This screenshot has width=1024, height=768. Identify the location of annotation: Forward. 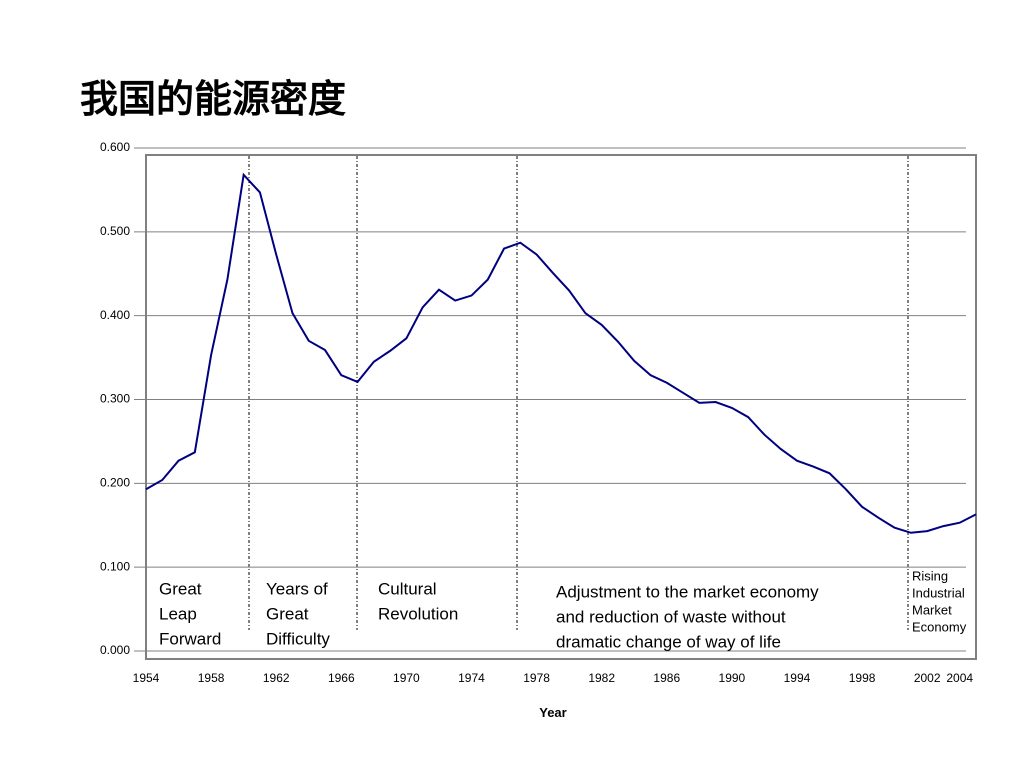
(190, 638).